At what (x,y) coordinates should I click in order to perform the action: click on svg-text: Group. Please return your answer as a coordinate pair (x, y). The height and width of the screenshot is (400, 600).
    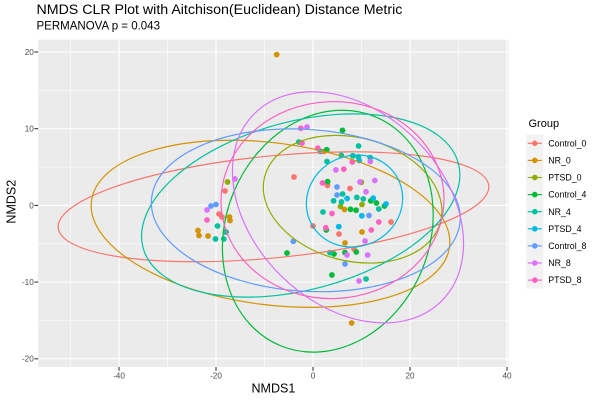
    Looking at the image, I should click on (544, 124).